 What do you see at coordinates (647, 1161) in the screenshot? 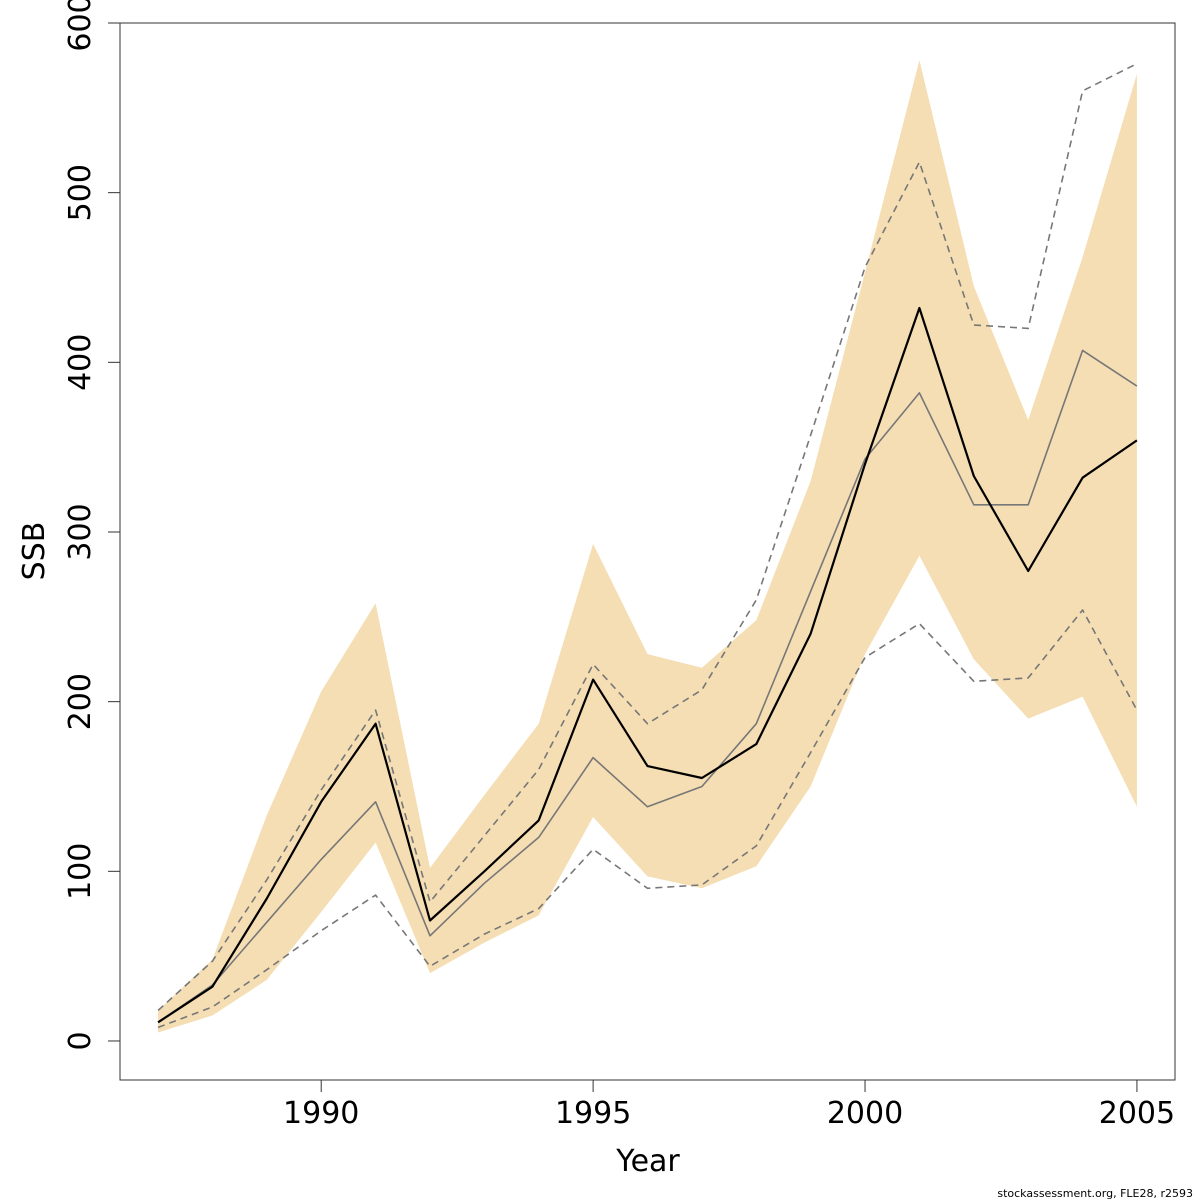
I see `x-axis-title: Year` at bounding box center [647, 1161].